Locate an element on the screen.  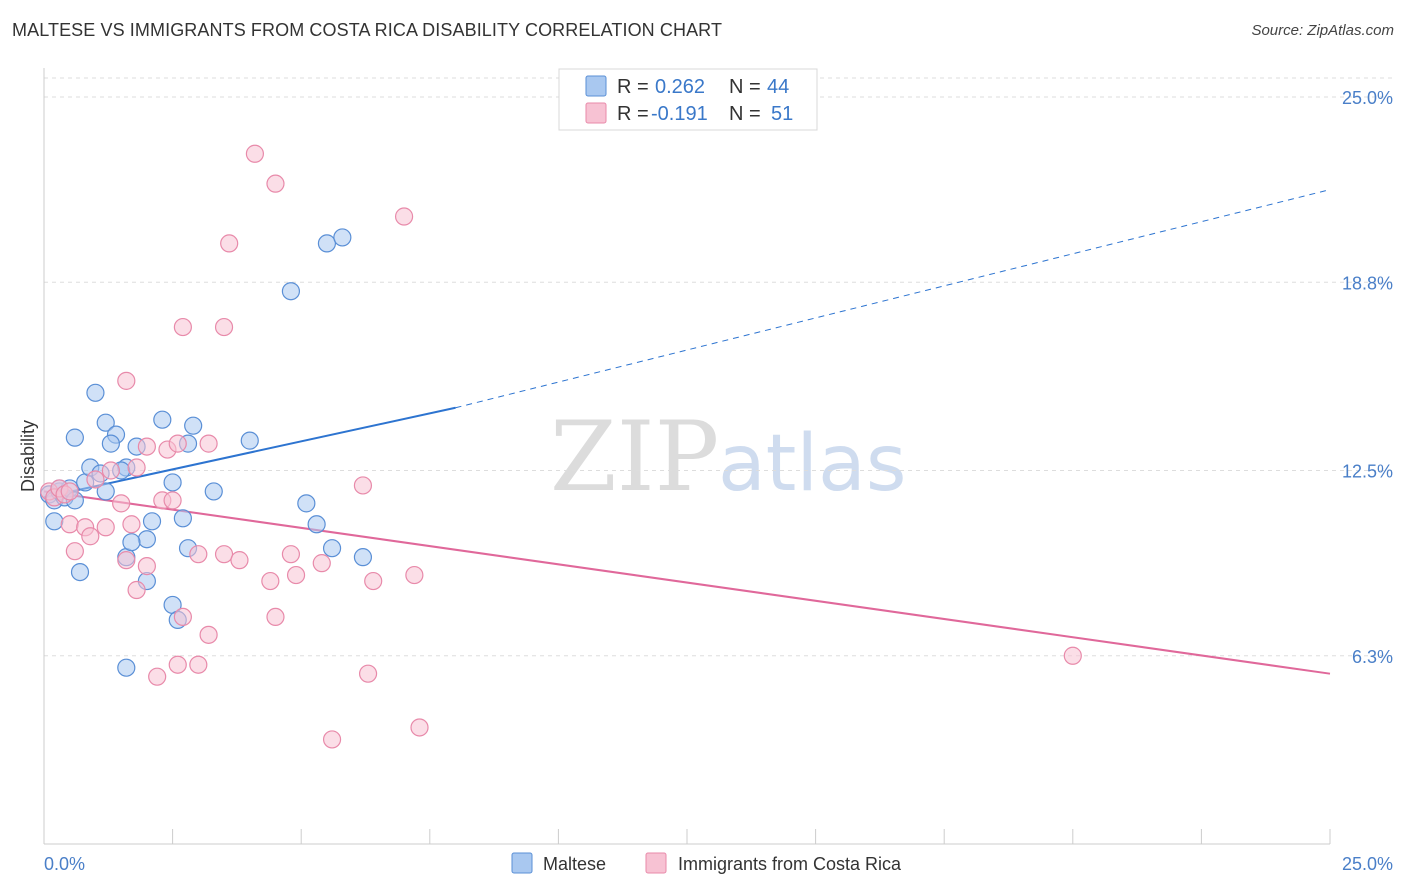
legend-n-label-0: N = is located at coordinates (745, 87).